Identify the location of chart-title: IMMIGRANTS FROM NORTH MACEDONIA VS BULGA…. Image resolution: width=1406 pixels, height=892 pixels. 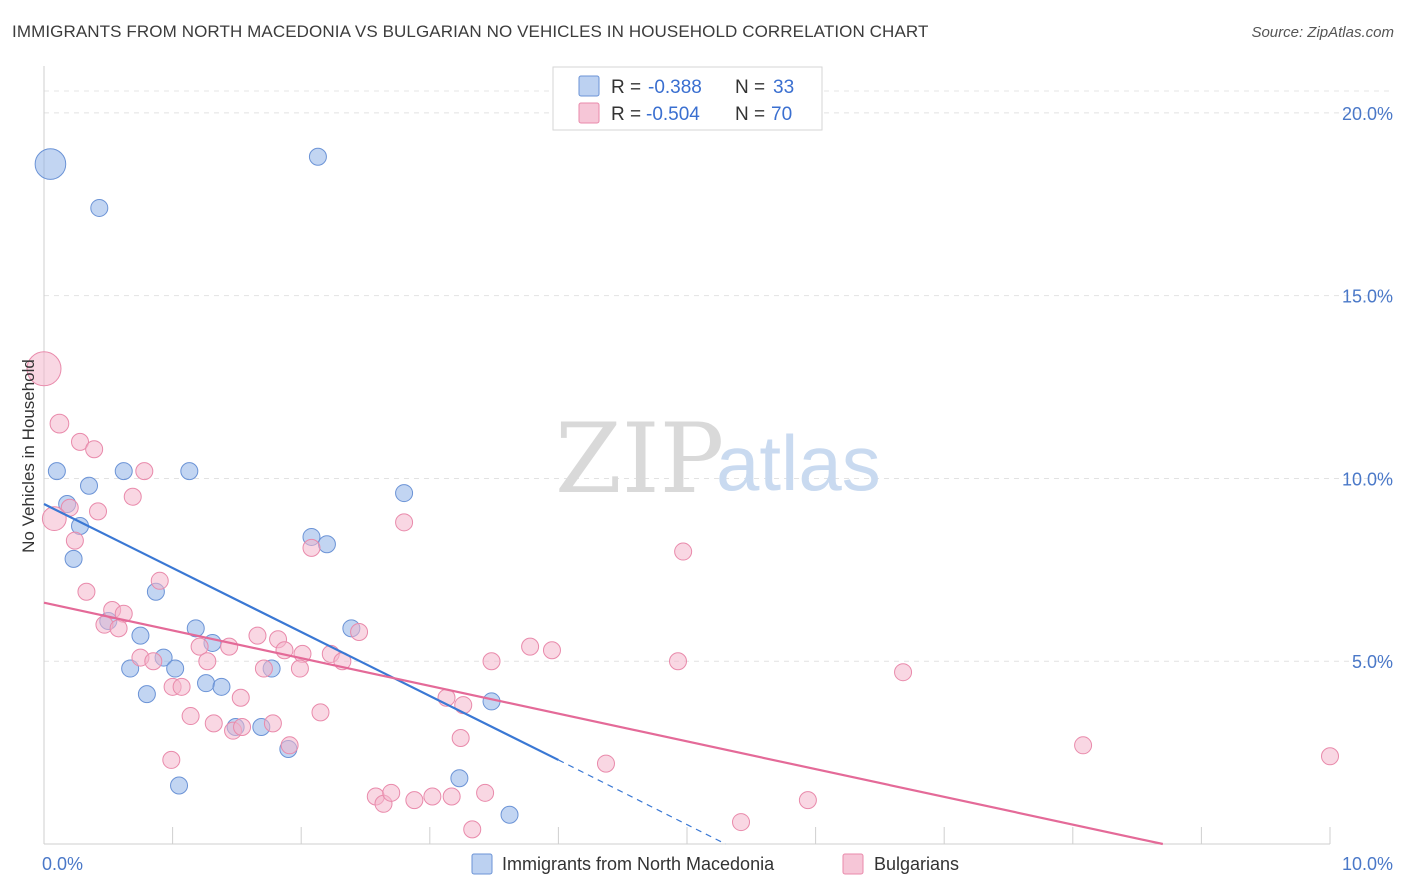
(470, 31).